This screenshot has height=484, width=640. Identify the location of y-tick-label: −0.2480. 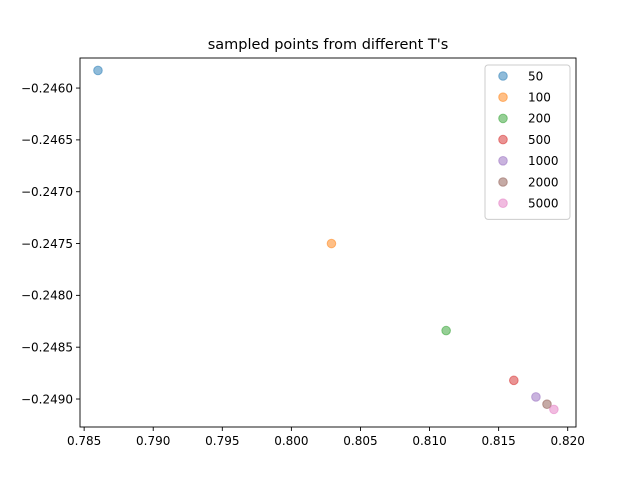
(47, 296).